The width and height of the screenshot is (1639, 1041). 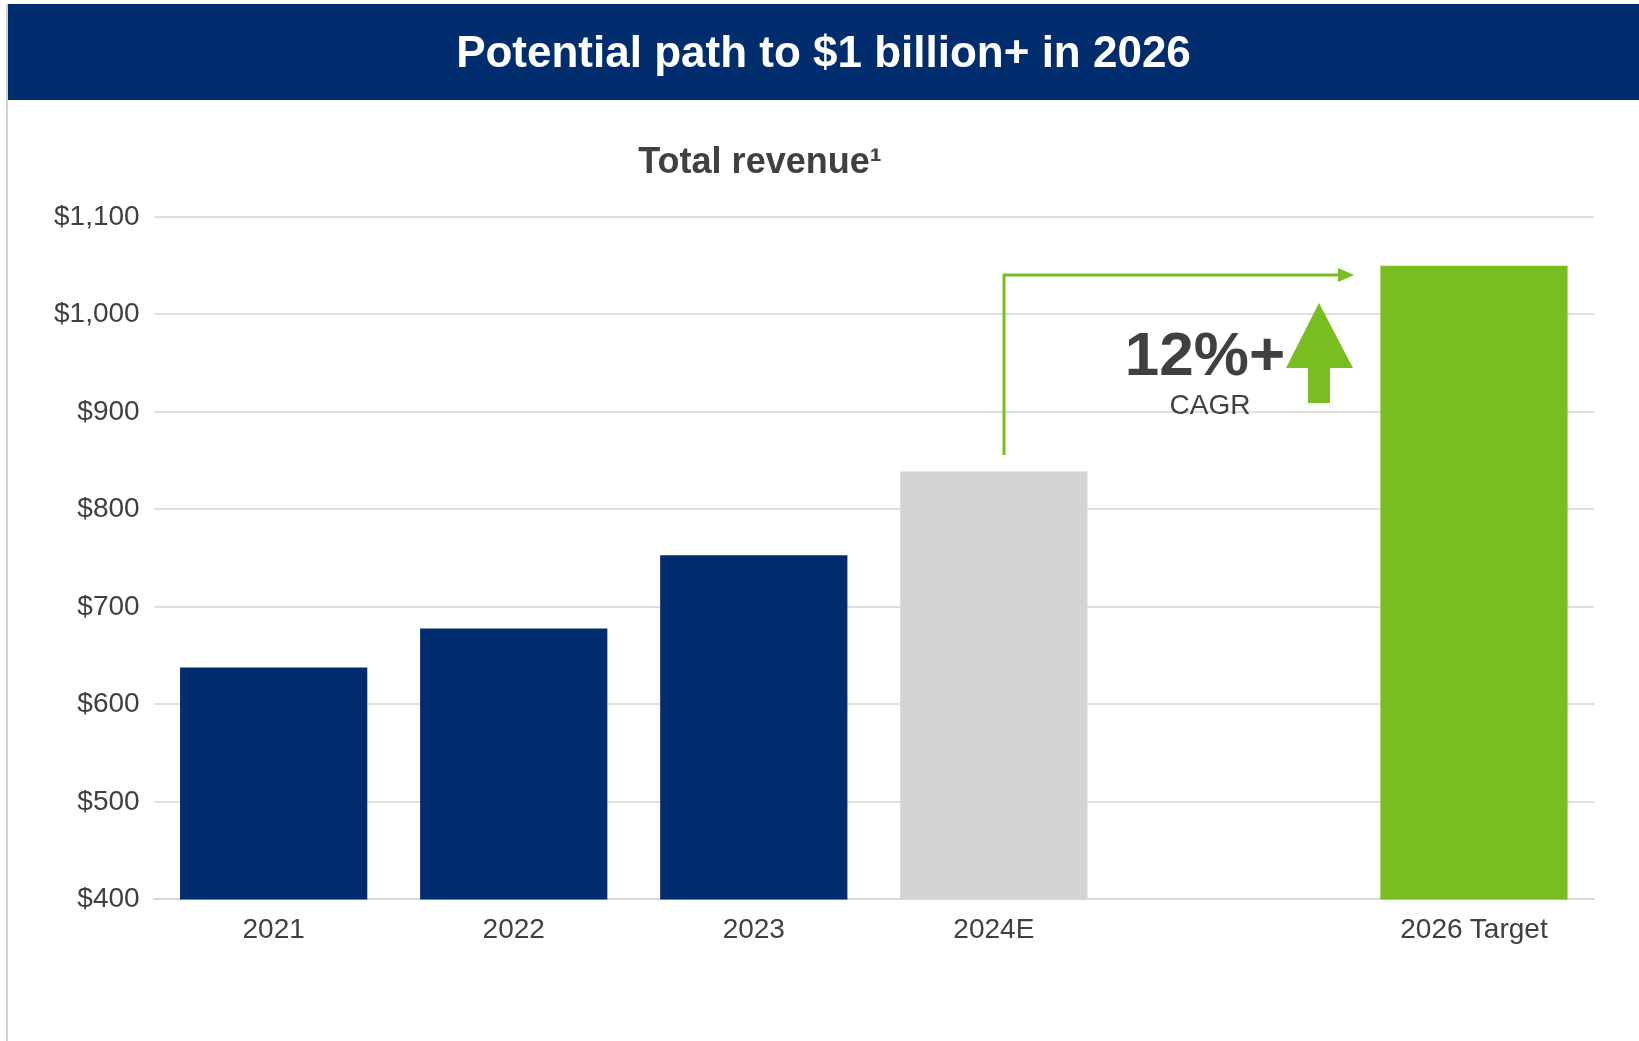 What do you see at coordinates (108, 605) in the screenshot?
I see `y-tick-label: $700` at bounding box center [108, 605].